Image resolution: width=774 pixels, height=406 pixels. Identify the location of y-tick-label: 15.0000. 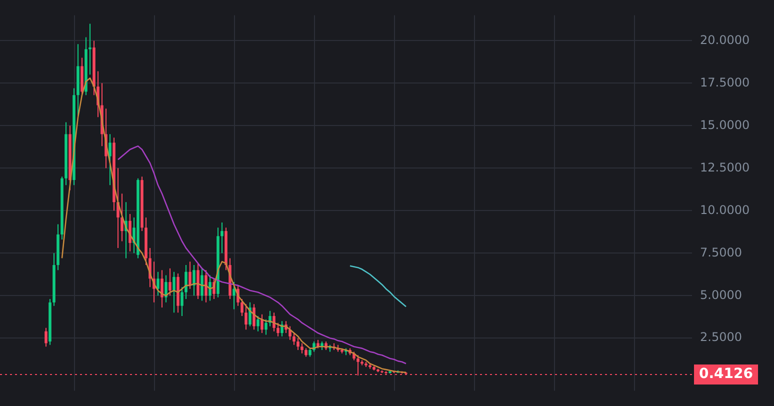
(725, 125).